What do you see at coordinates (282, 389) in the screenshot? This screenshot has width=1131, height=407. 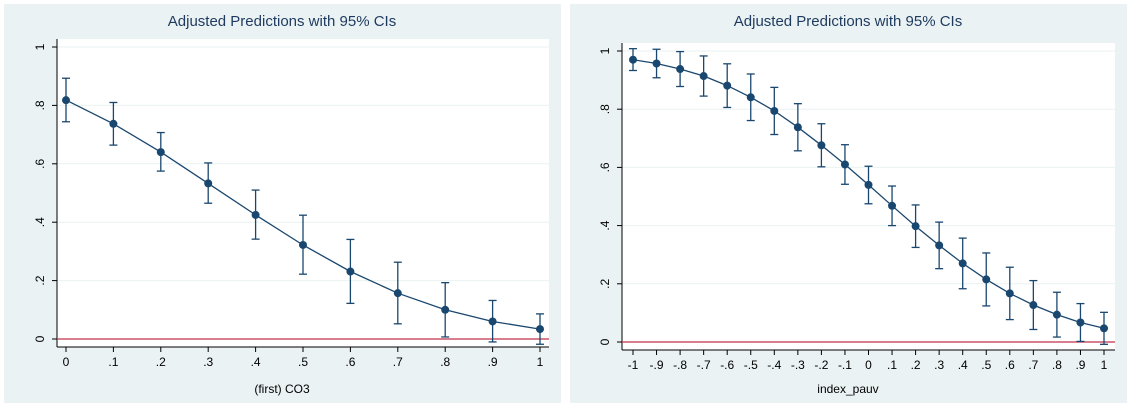 I see `x-axis-label: (first) CO3` at bounding box center [282, 389].